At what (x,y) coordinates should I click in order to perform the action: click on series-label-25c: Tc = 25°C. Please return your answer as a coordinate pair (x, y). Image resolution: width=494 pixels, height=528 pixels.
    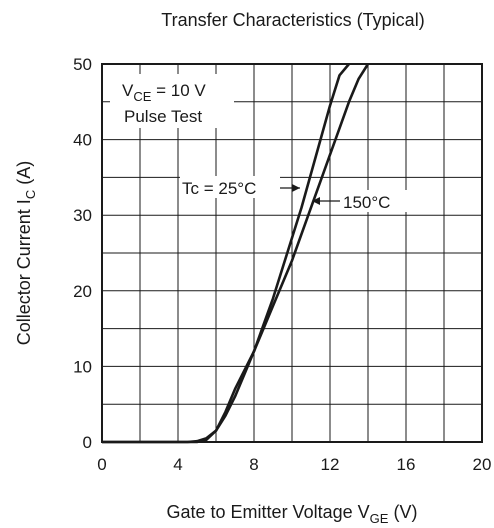
    Looking at the image, I should click on (219, 188).